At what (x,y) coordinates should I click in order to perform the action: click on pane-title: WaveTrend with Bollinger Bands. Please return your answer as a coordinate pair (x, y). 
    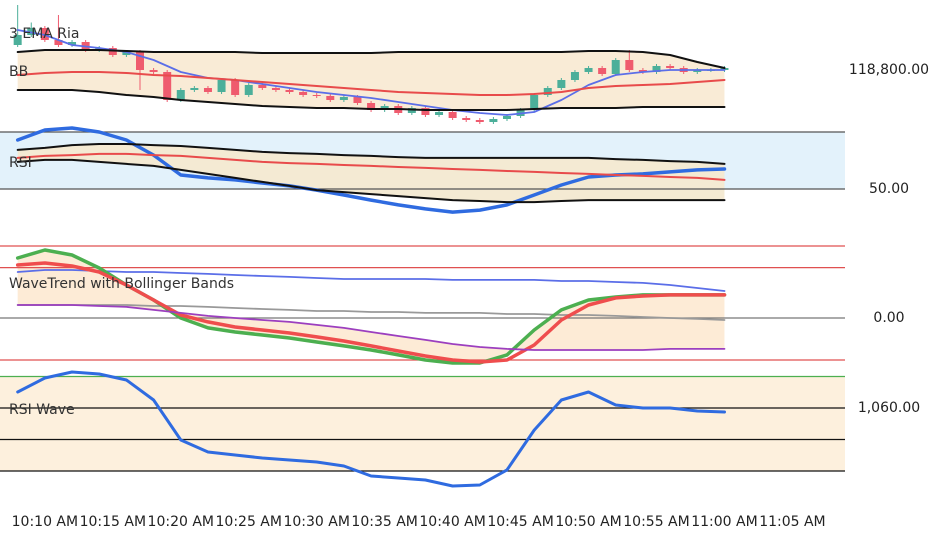
    Looking at the image, I should click on (121, 284).